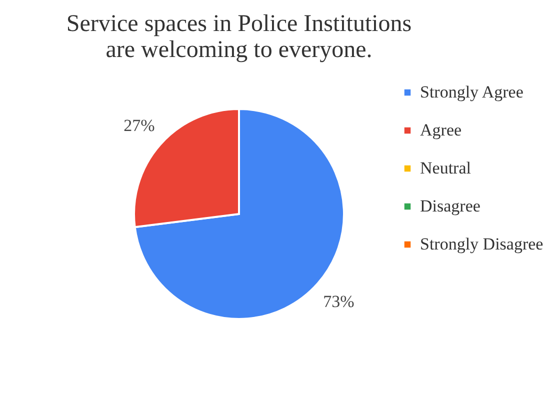 Image resolution: width=558 pixels, height=408 pixels. Describe the element at coordinates (139, 126) in the screenshot. I see `data-label: 27%` at that location.